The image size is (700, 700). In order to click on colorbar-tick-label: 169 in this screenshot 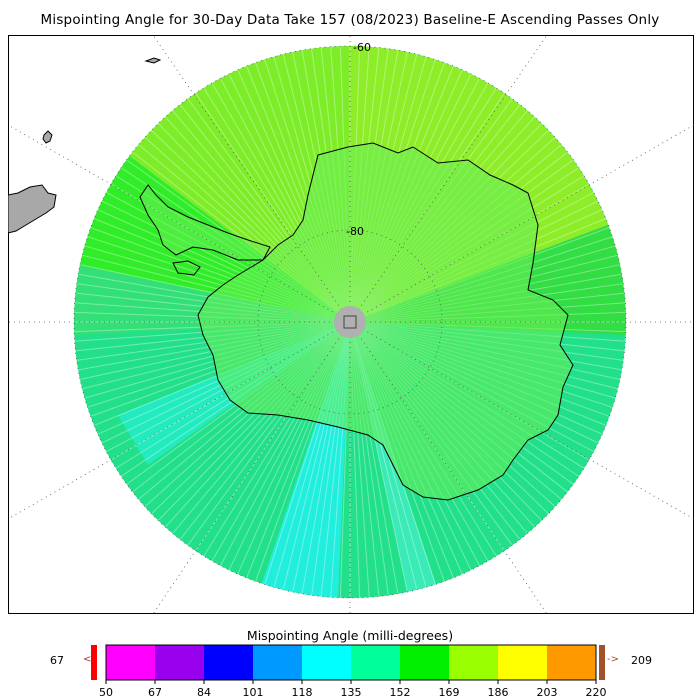, I will do `click(449, 692)`.